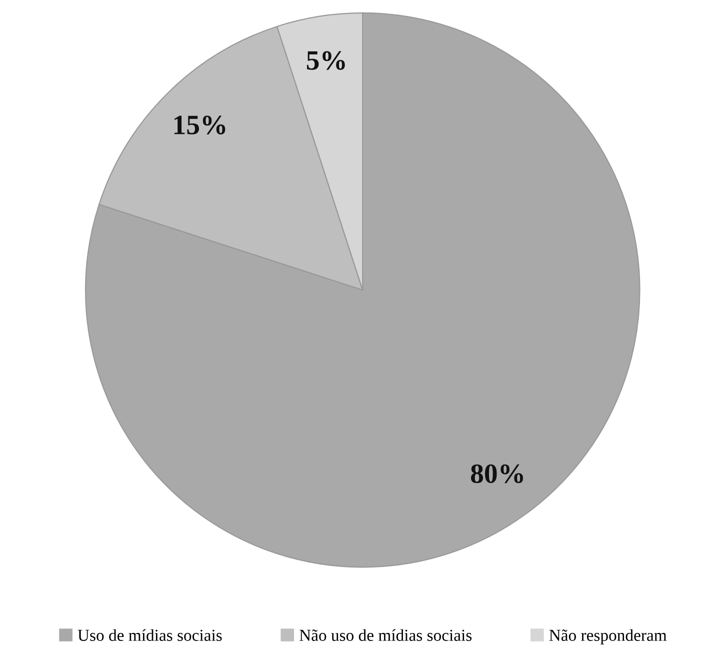 The width and height of the screenshot is (726, 666). I want to click on legend-label: Não uso de mídias sociais, so click(386, 635).